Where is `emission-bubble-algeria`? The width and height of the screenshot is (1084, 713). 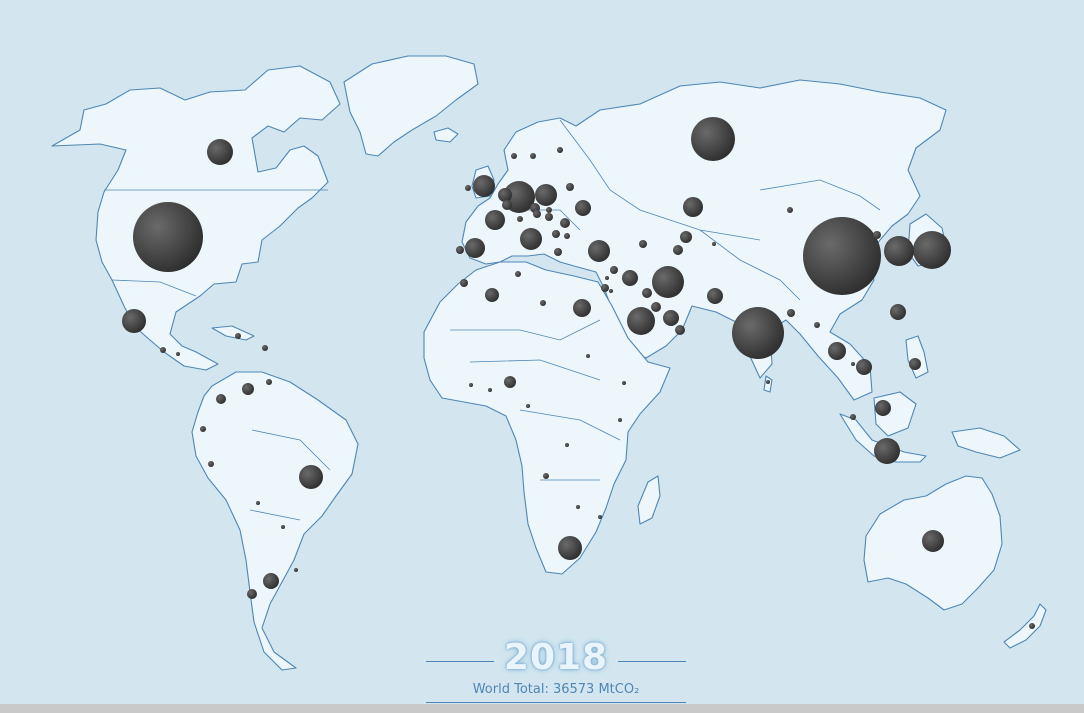
emission-bubble-algeria is located at coordinates (492, 295).